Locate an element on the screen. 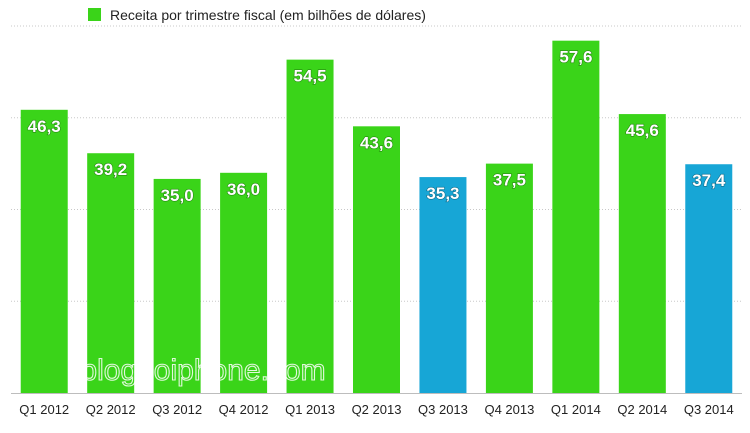 The width and height of the screenshot is (750, 433). bar-value-label: 57,6 is located at coordinates (575, 57).